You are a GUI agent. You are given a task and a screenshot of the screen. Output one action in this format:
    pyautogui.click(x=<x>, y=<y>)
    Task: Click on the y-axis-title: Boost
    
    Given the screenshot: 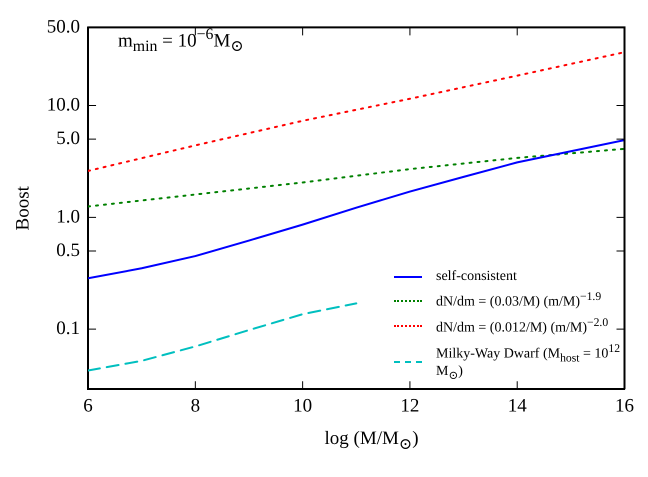 What is the action you would take?
    pyautogui.click(x=23, y=207)
    